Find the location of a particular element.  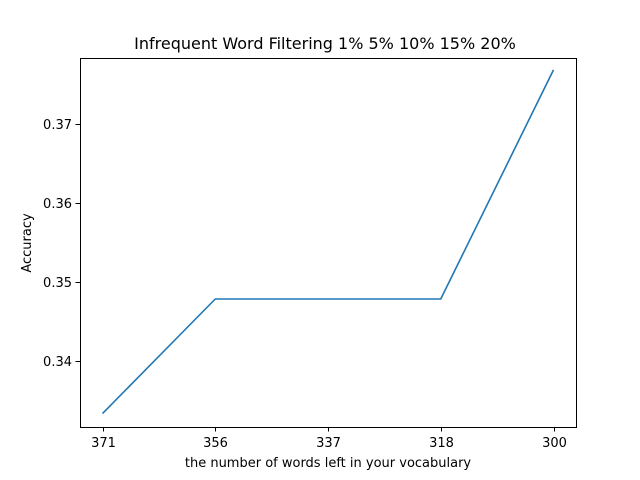

x-tick-label: 318 is located at coordinates (441, 443).